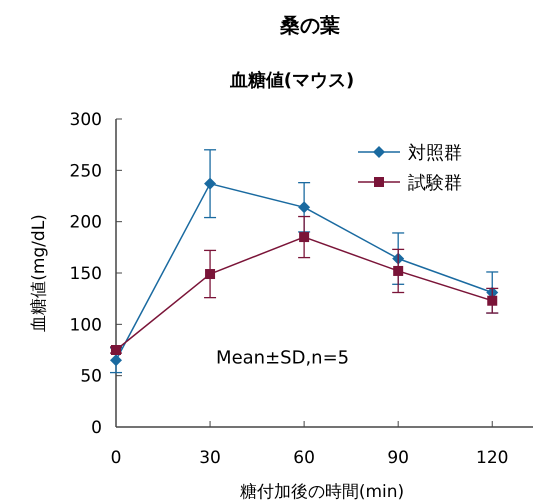 This screenshot has width=534, height=504. Describe the element at coordinates (435, 153) in the screenshot. I see `legend-label: 対照群` at that location.